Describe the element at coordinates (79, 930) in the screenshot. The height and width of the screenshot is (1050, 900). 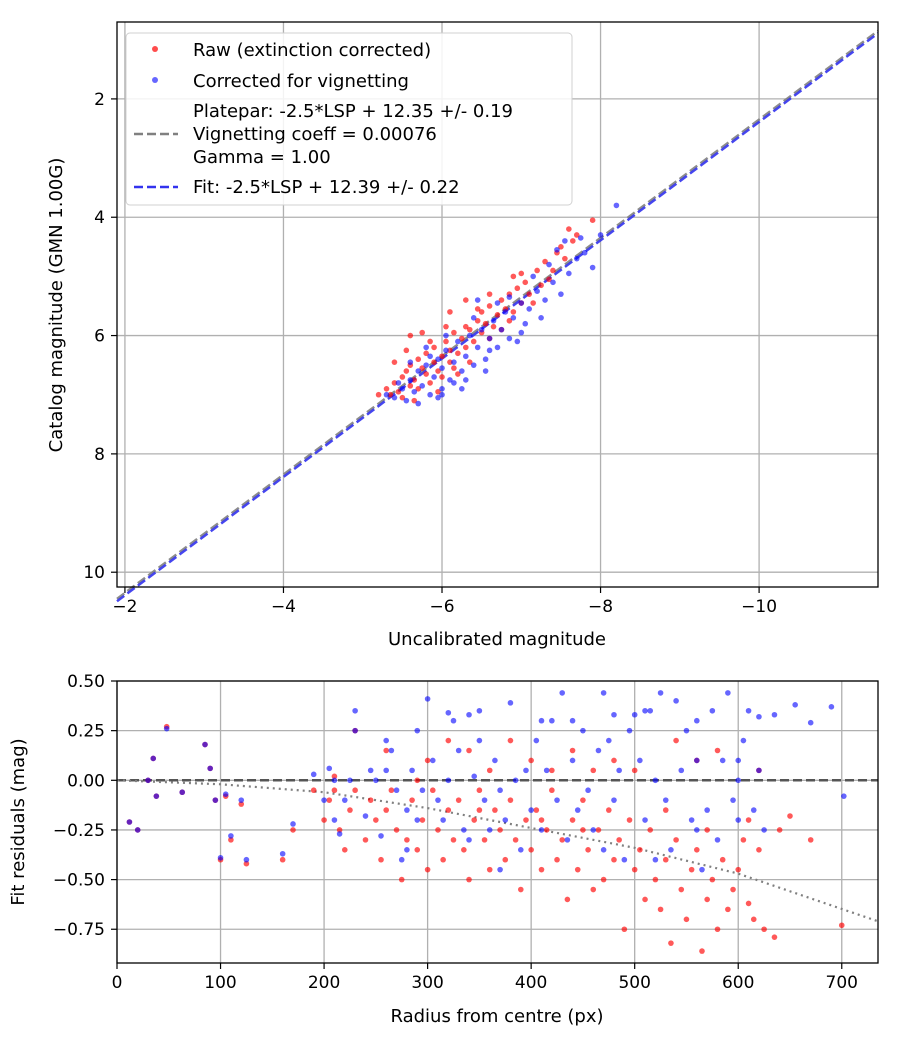
I see `bottom-y-tick-label: −0.75` at that location.